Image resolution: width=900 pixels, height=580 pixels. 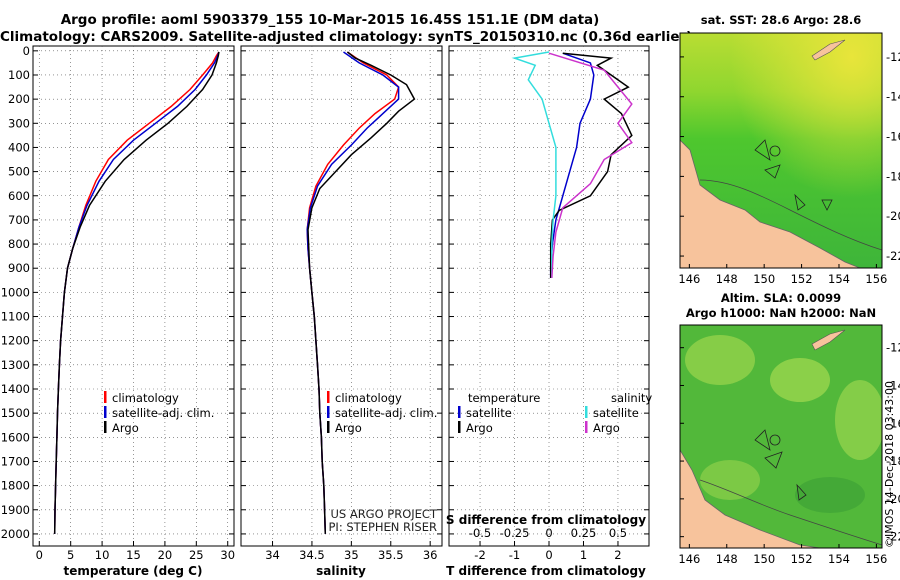 I want to click on map-lat-label: -16, so click(x=893, y=423).